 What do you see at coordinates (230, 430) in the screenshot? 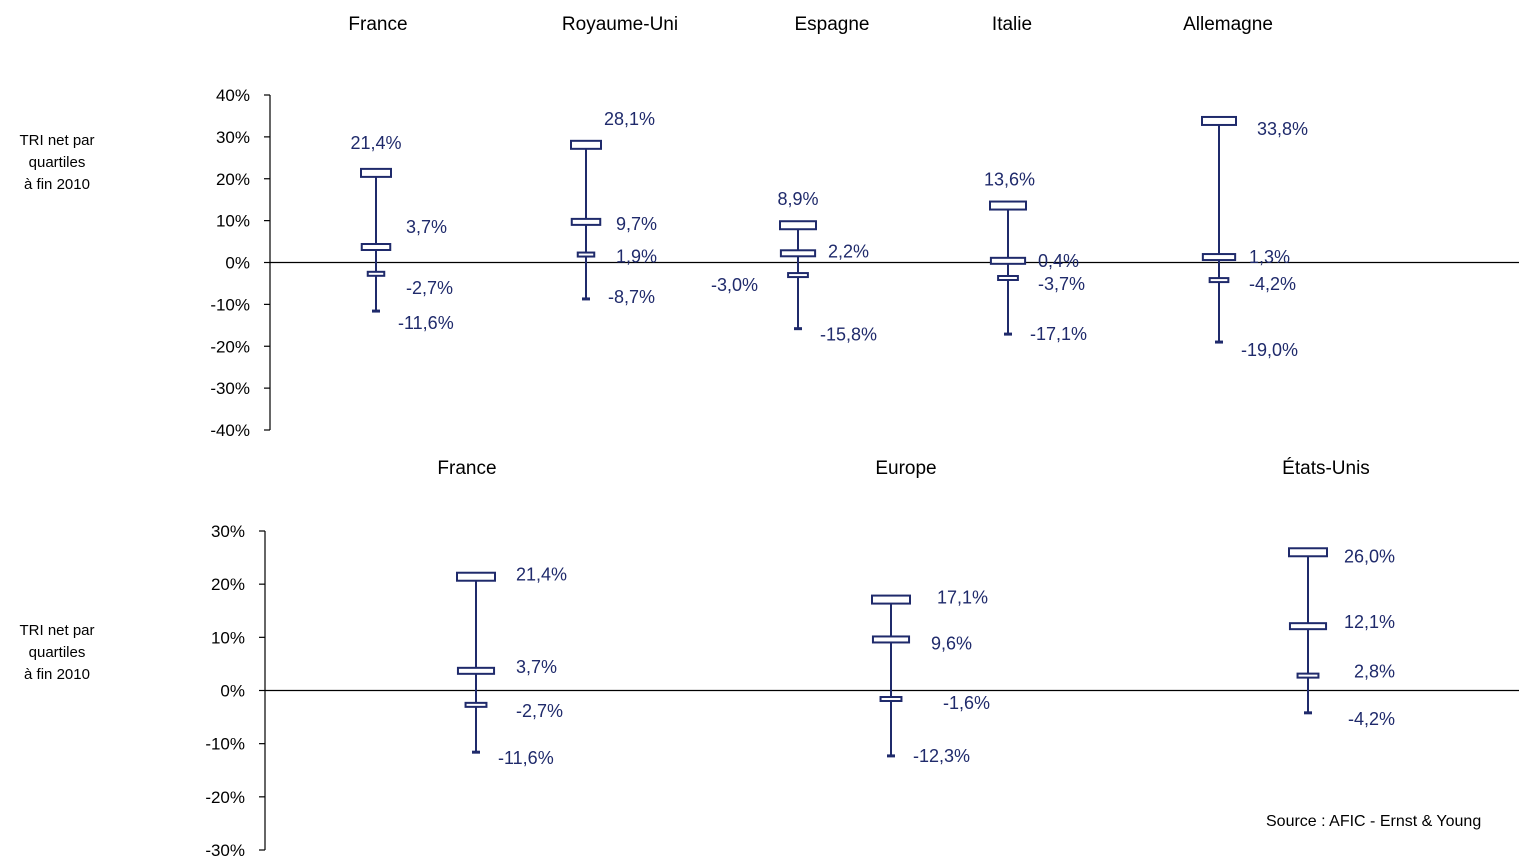
I see `y-tick-label: -40%` at bounding box center [230, 430].